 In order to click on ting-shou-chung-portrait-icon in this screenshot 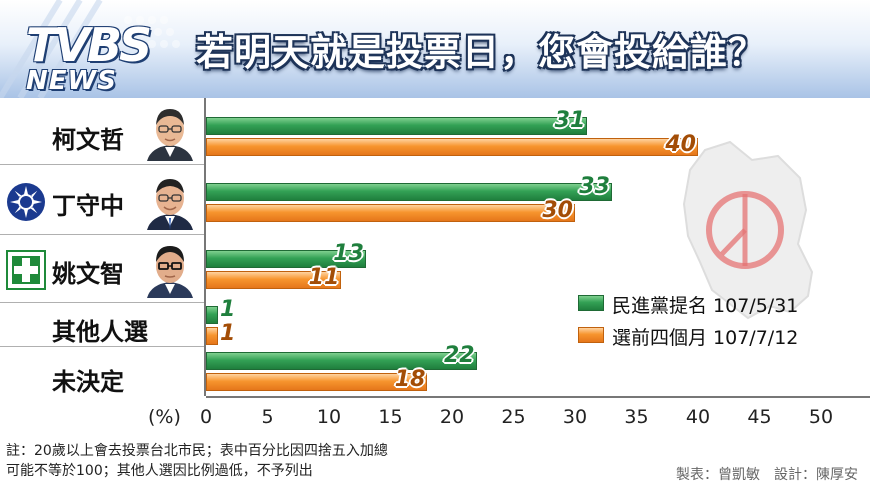, I will do `click(170, 201)`.